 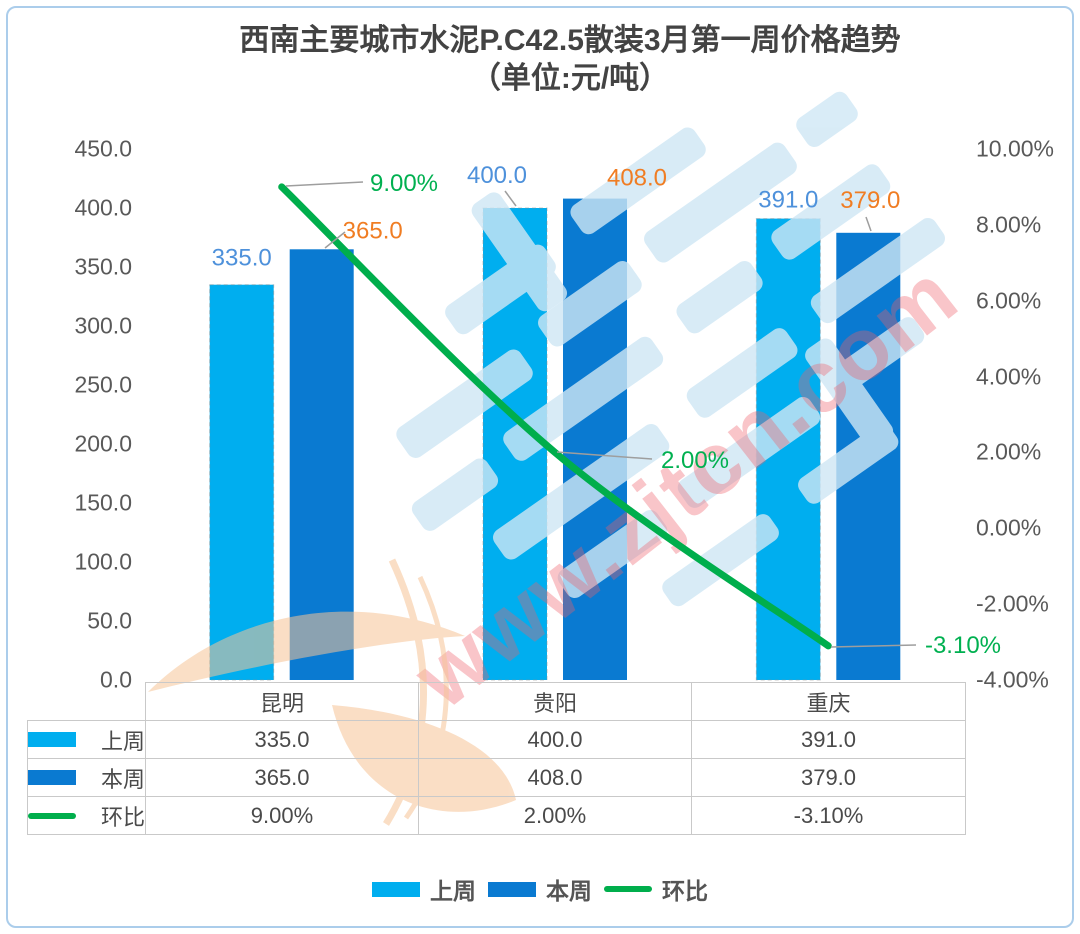 What do you see at coordinates (122, 817) in the screenshot?
I see `table-series-name-2: 环比` at bounding box center [122, 817].